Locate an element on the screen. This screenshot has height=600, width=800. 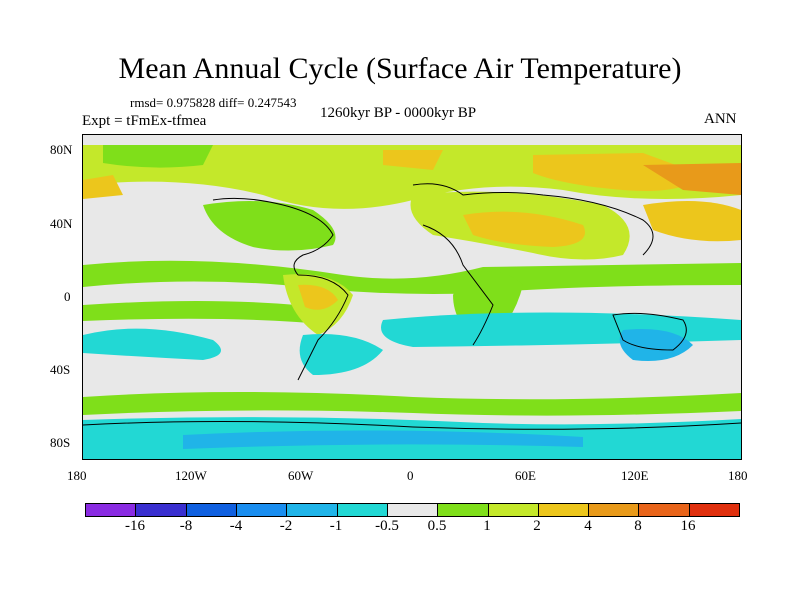
lon-label-60w: 60W is located at coordinates (301, 475).